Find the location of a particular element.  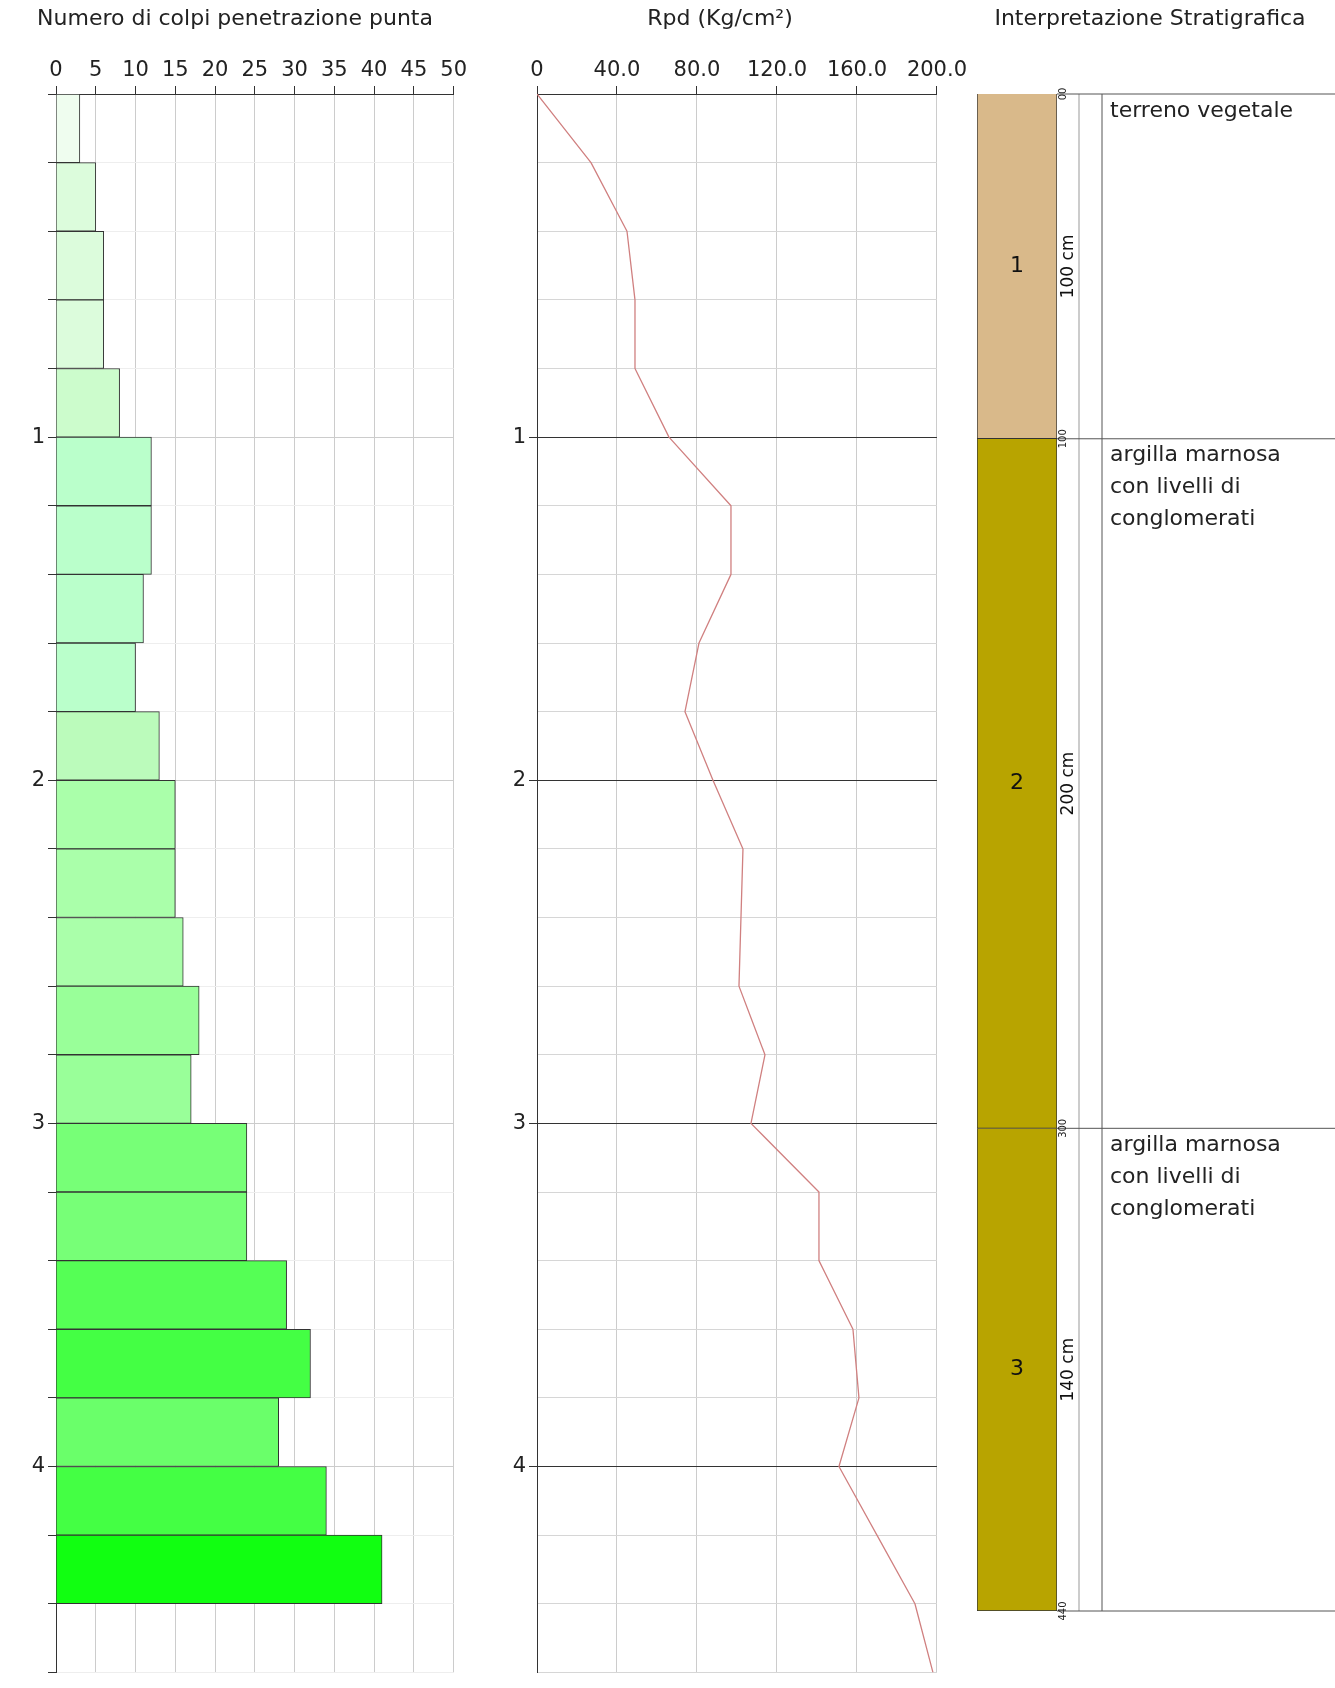

x-tick-label: 30 is located at coordinates (294, 68).